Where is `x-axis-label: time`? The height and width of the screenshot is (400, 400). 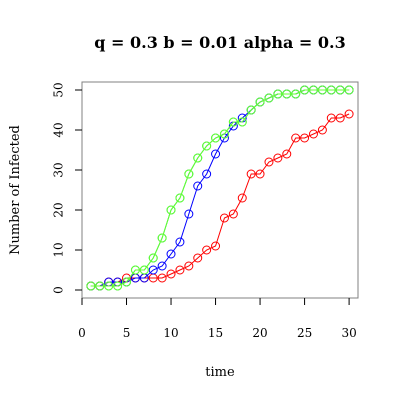 x-axis-label: time is located at coordinates (220, 372).